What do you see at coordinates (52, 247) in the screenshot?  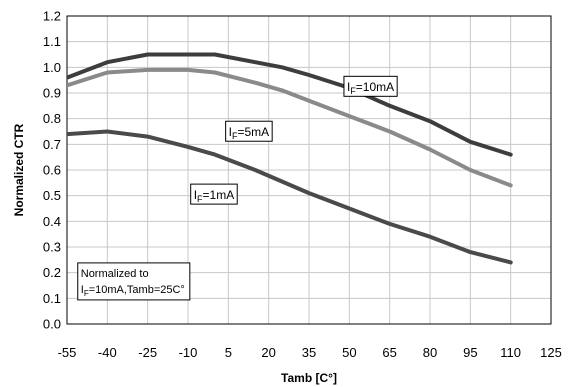 I see `y-tick-label: 0.3` at bounding box center [52, 247].